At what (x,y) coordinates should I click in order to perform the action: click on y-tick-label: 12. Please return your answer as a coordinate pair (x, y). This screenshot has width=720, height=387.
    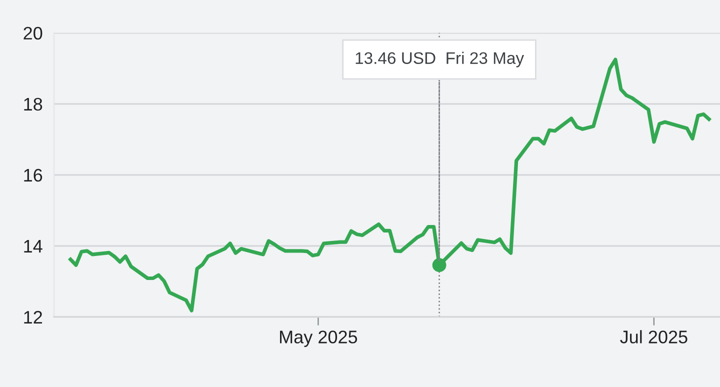
    Looking at the image, I should click on (33, 317).